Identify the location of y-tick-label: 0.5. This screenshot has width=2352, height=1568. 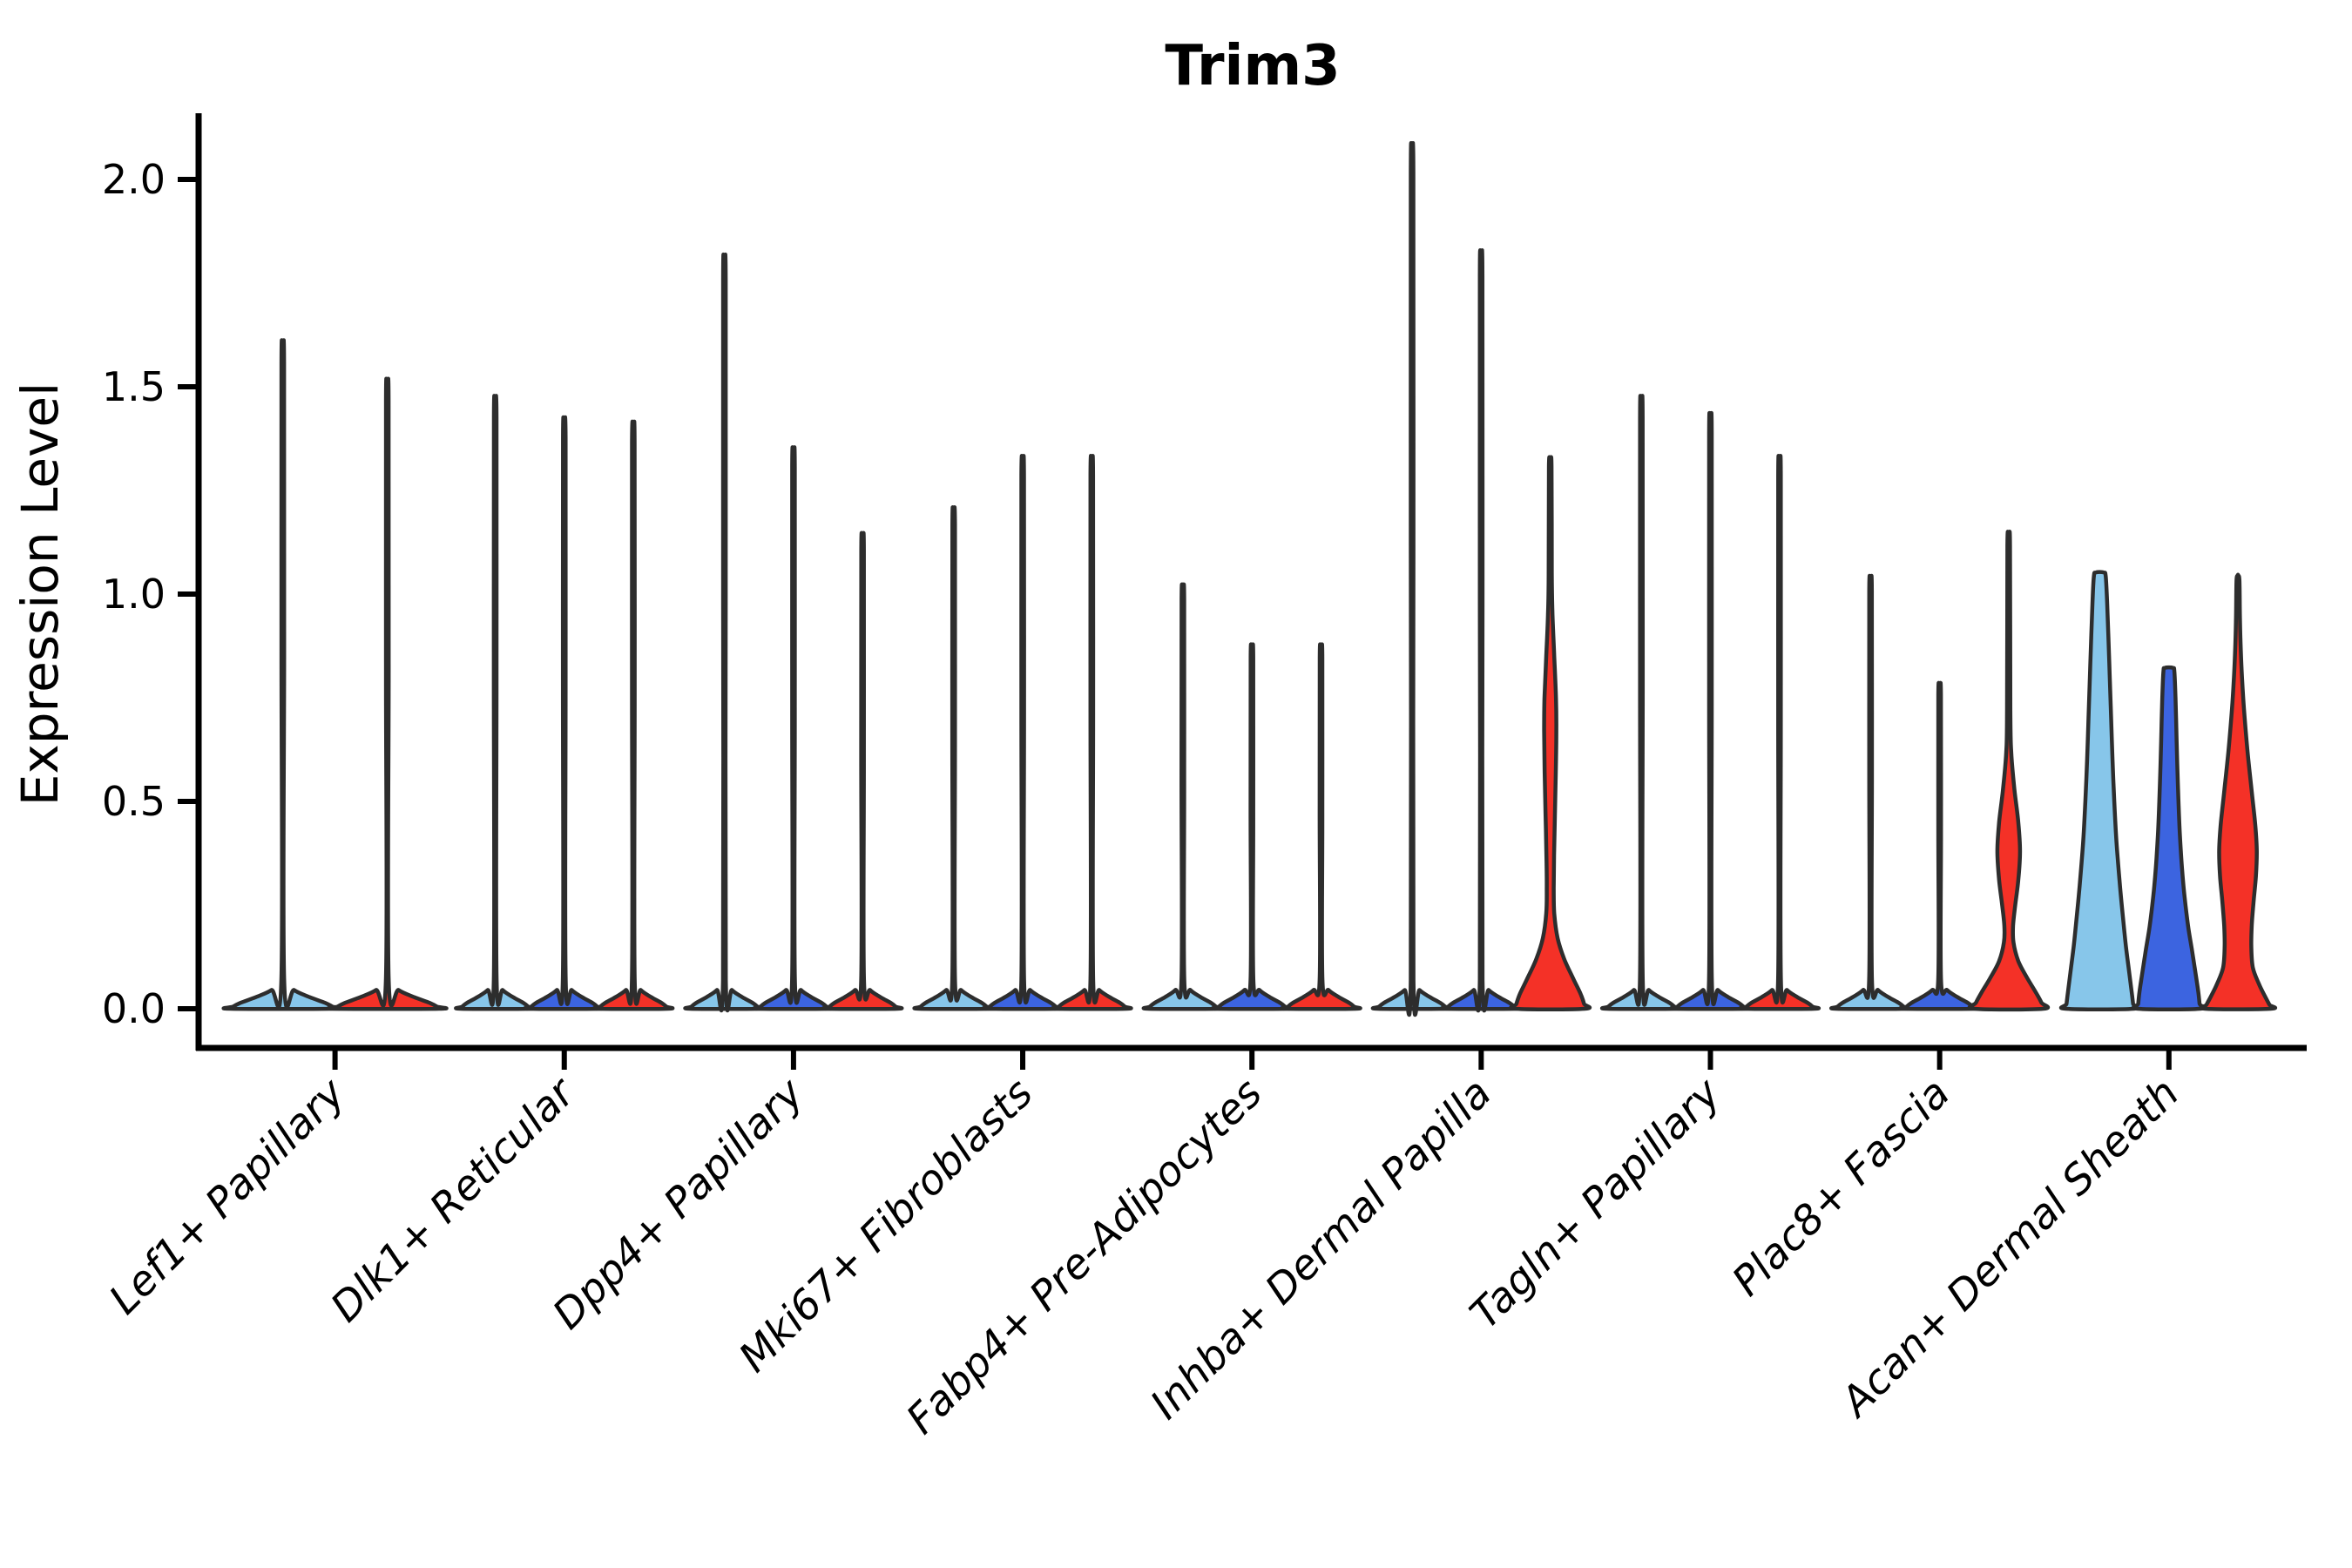
(134, 801).